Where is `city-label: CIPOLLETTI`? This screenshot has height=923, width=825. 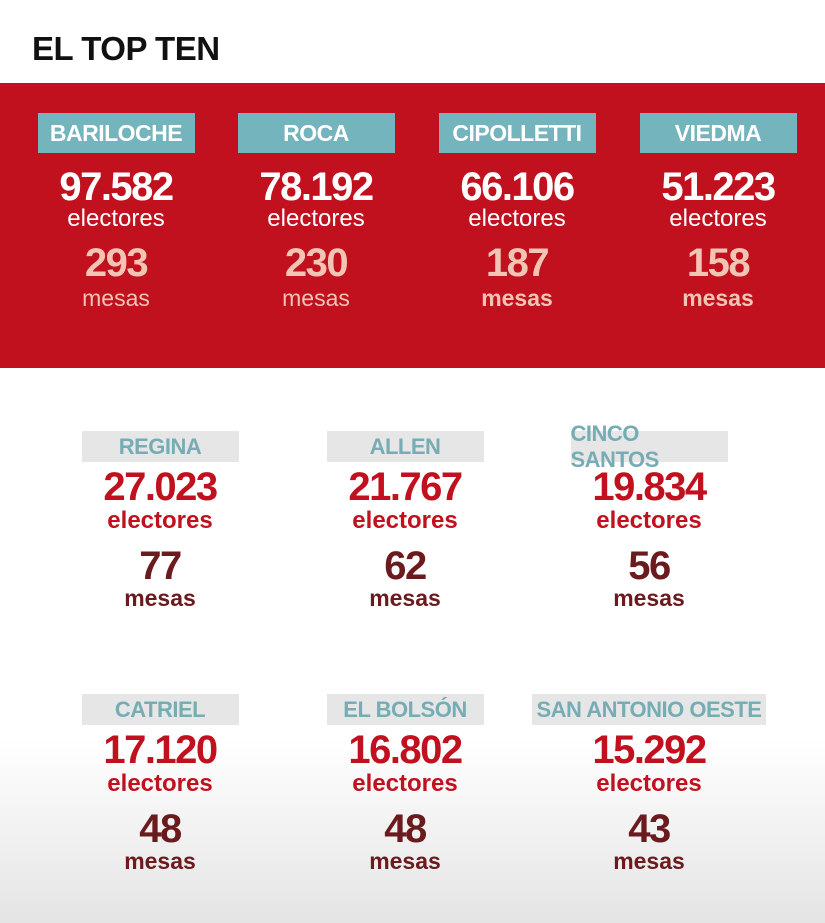 city-label: CIPOLLETTI is located at coordinates (517, 133).